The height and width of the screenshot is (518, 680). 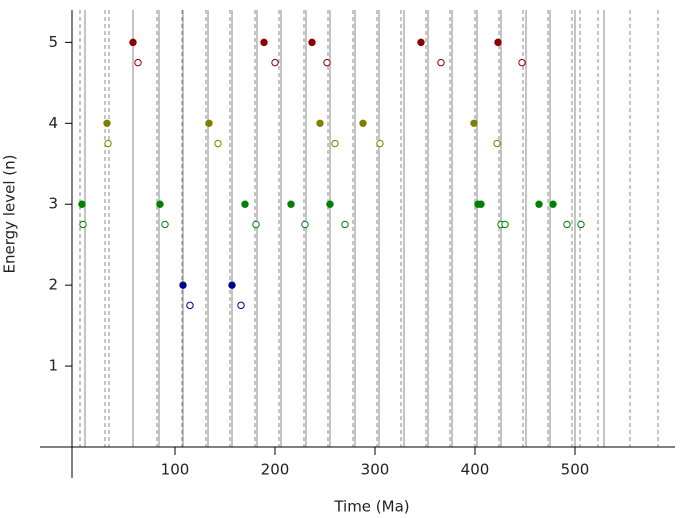 I want to click on y-tick-label: 3, so click(x=53, y=204).